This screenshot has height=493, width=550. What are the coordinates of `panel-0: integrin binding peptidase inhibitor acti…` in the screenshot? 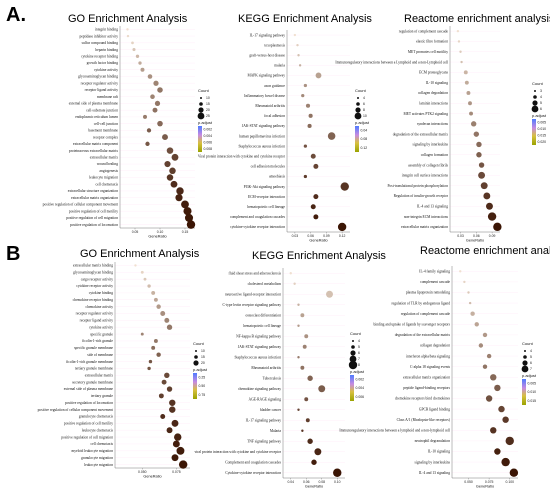 It's located at (128, 132).